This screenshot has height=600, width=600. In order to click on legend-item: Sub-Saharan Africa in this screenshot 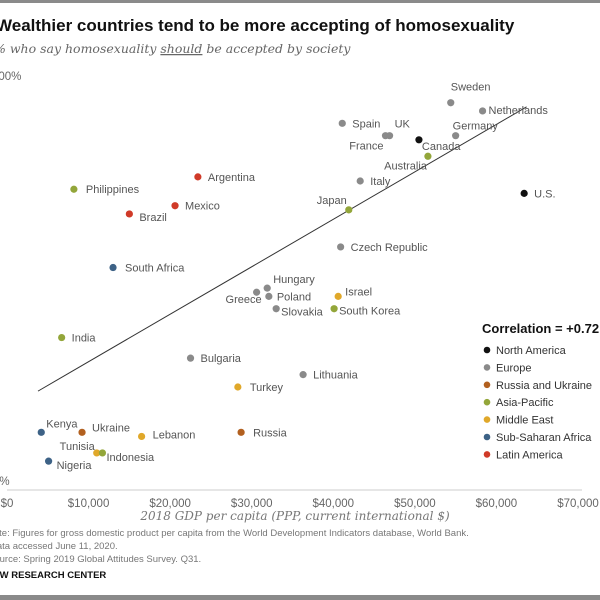, I will do `click(537, 438)`.